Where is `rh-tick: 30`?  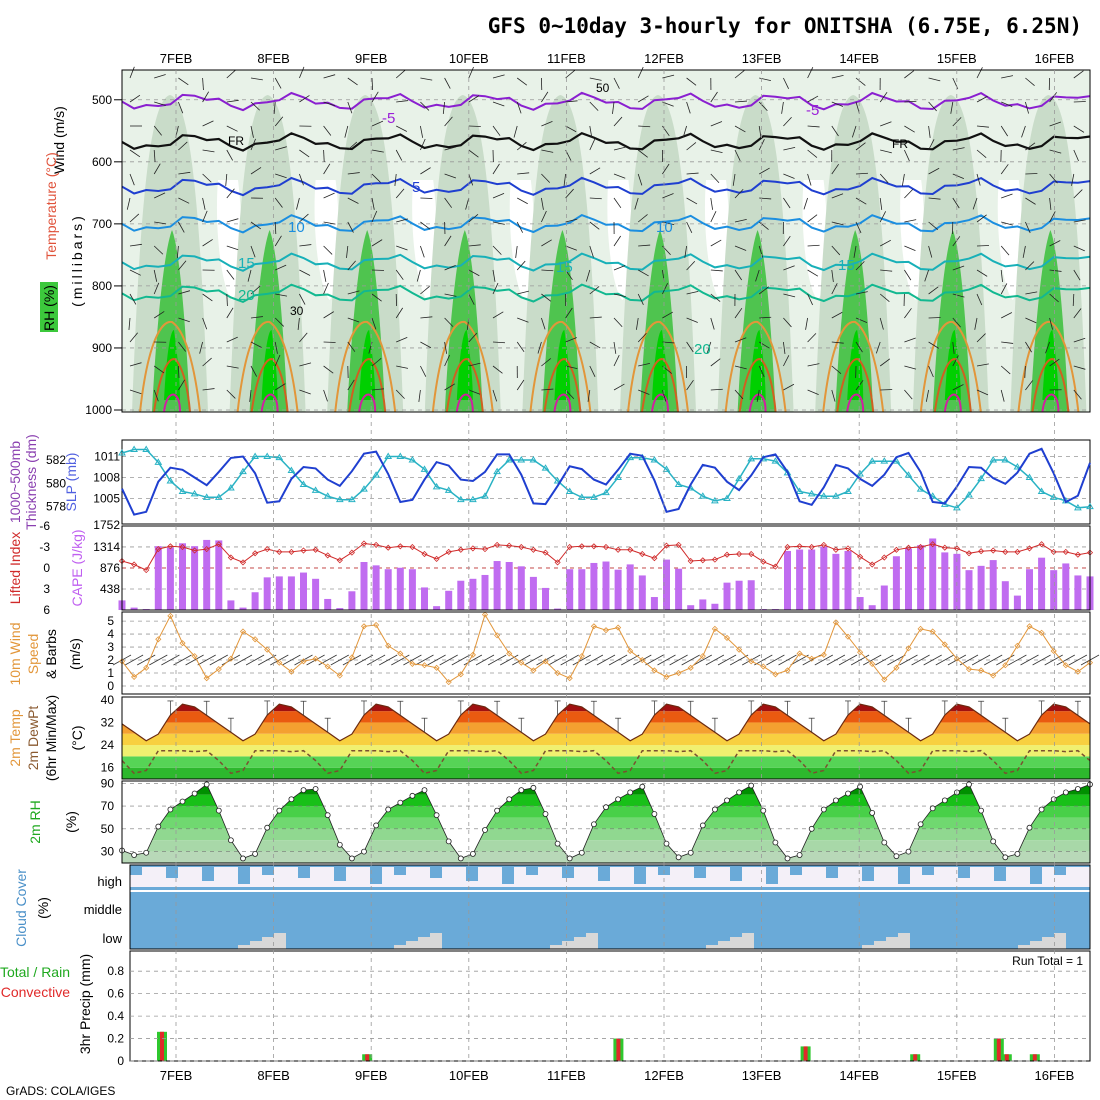
rh-tick: 30 is located at coordinates (108, 852).